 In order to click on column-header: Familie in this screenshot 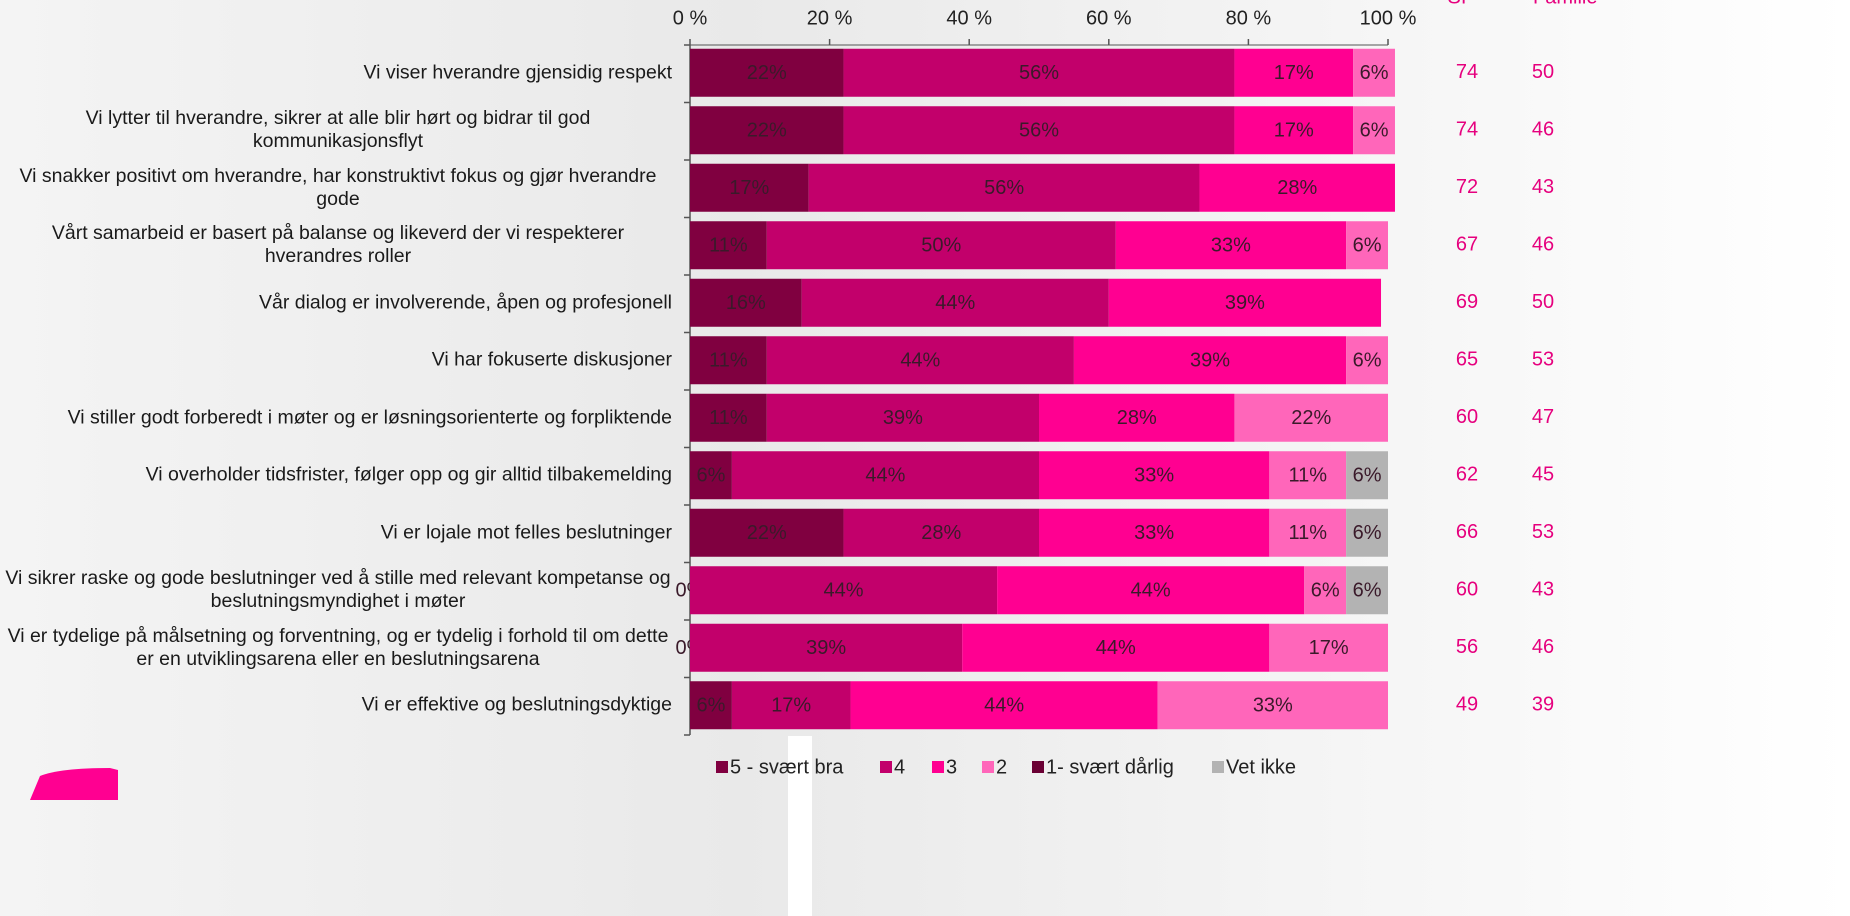, I will do `click(1565, 4)`.